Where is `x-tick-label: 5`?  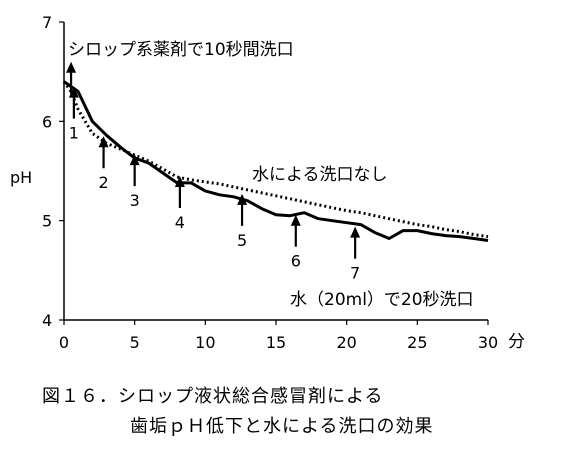
x-tick-label: 5 is located at coordinates (135, 342).